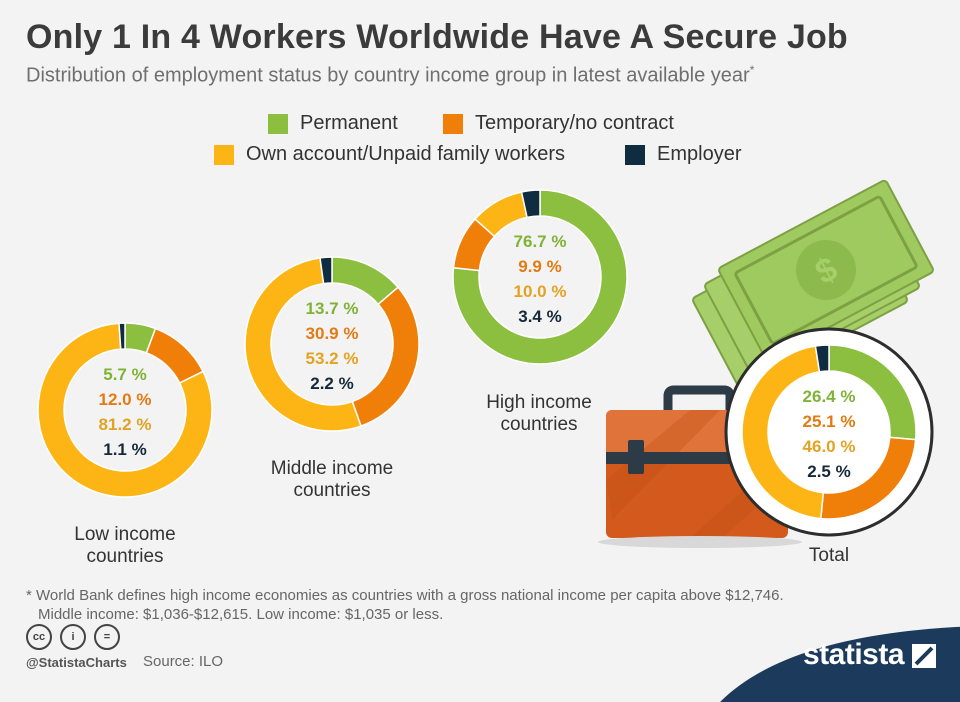  I want to click on legend-item-own-account: Own account/Unpaid family workers, so click(389, 154).